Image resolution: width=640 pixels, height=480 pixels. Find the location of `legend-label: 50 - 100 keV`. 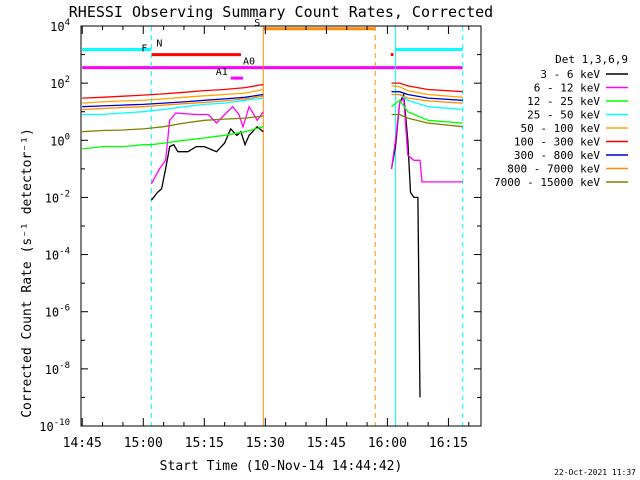

legend-label: 50 - 100 keV is located at coordinates (561, 128).